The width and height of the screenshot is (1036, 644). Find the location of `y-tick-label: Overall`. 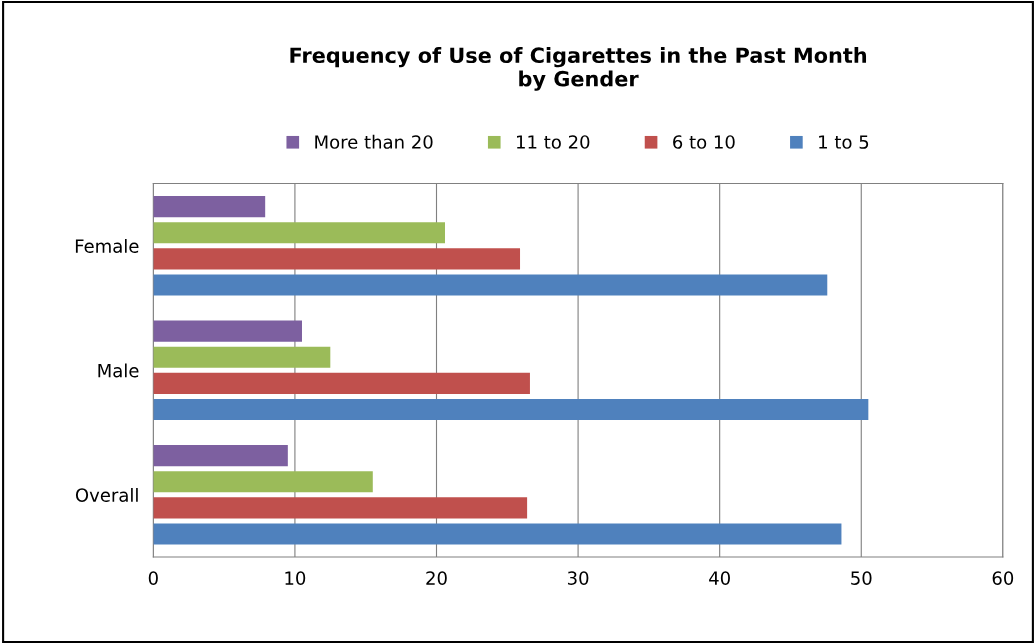

y-tick-label: Overall is located at coordinates (106, 494).